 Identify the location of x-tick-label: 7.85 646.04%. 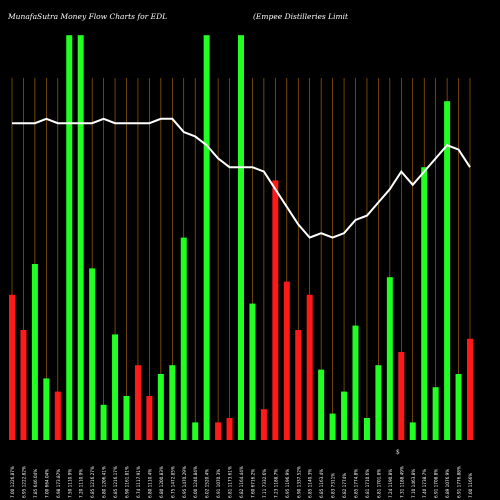
(35, 483).